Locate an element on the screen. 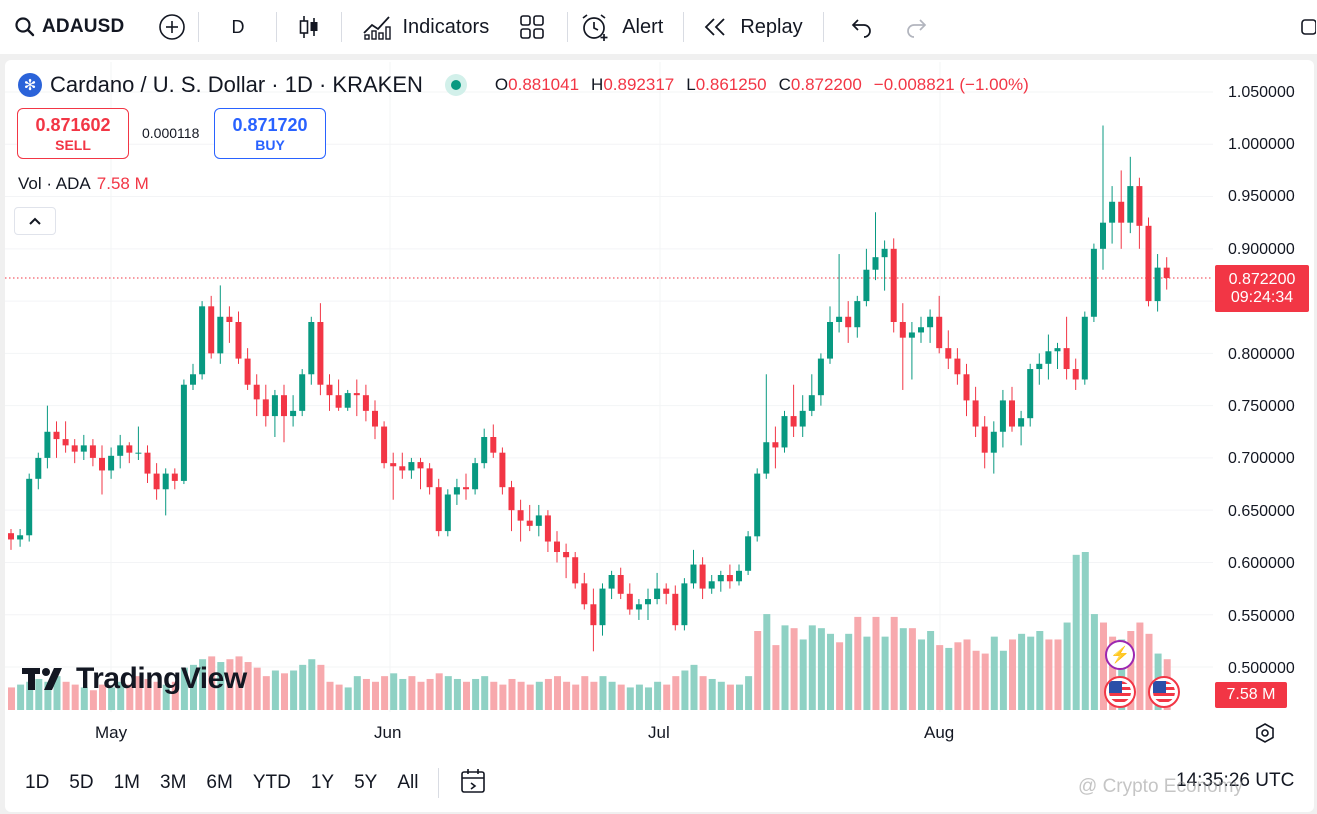 The image size is (1317, 814). indicators-button: Indicators is located at coordinates (425, 27).